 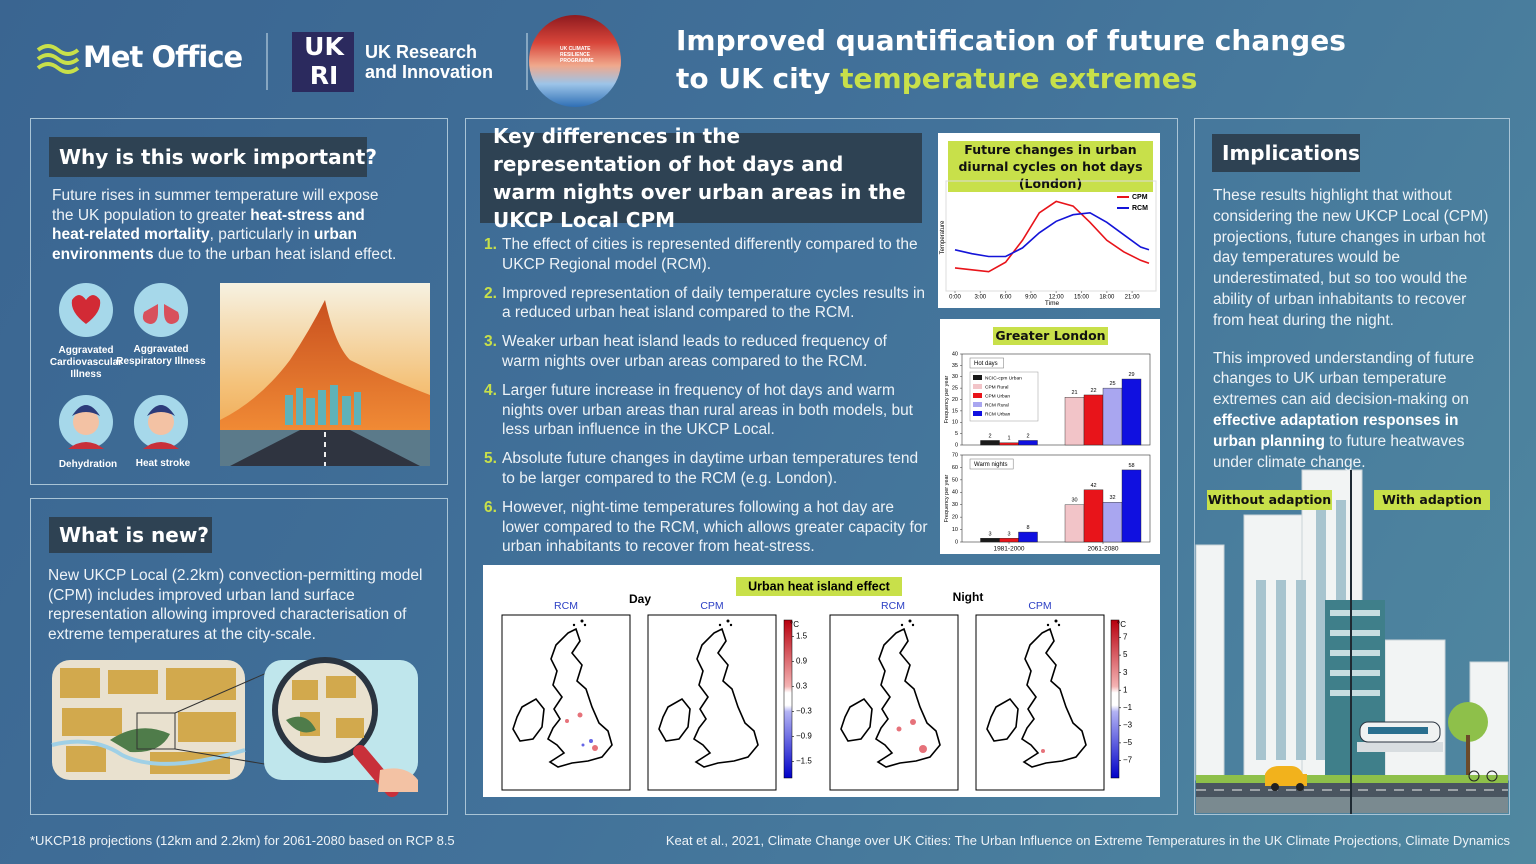 I want to click on text-run: , particularly in, so click(x=261, y=235).